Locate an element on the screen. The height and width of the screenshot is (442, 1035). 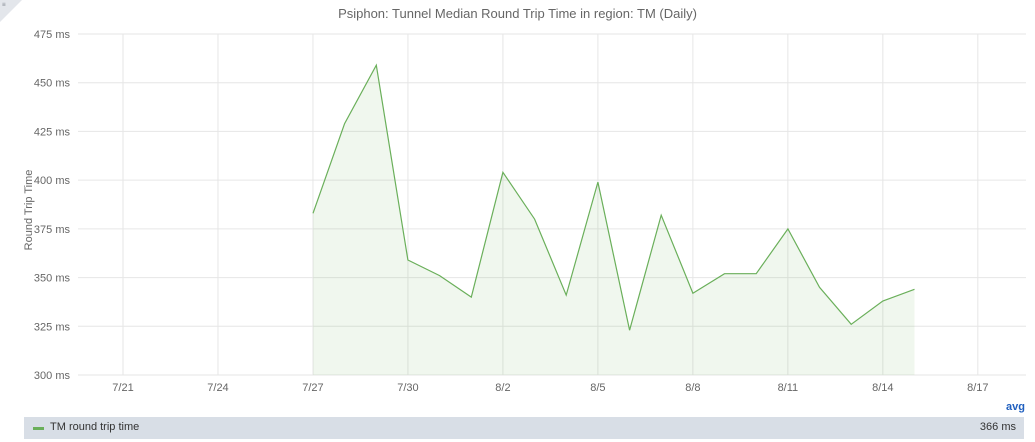
x-tick-label: 7/21 is located at coordinates (122, 388).